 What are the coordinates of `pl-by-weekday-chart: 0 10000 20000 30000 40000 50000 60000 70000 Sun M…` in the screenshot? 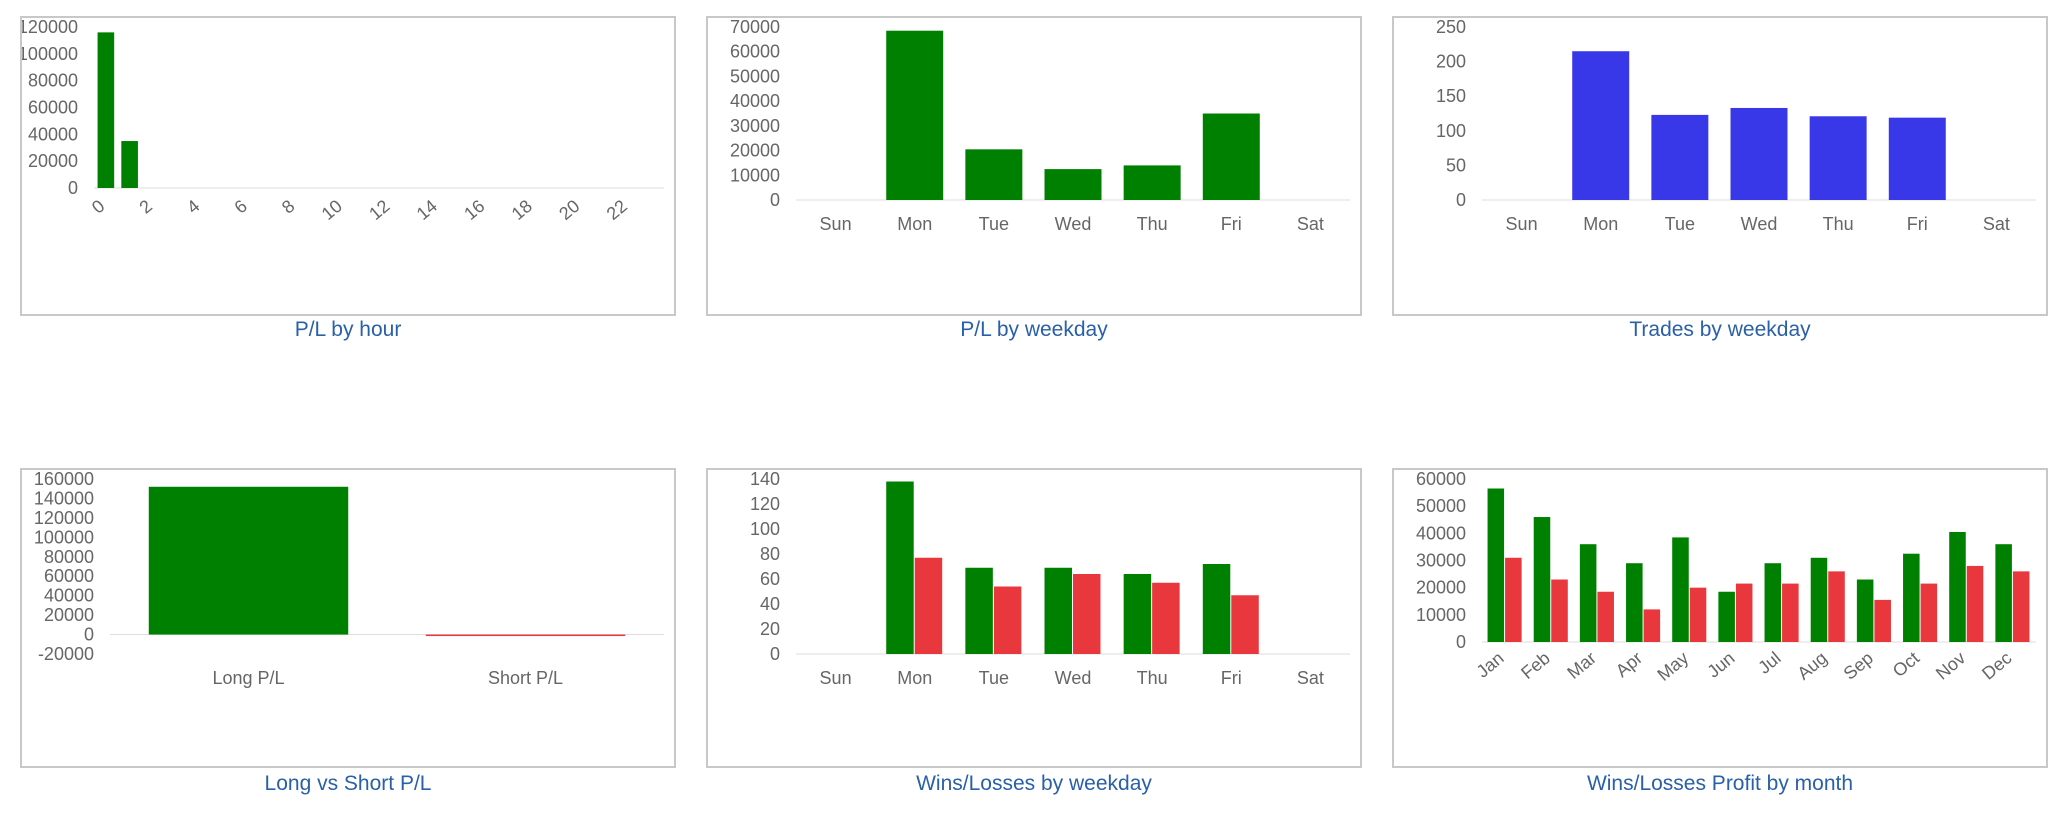 It's located at (1034, 166).